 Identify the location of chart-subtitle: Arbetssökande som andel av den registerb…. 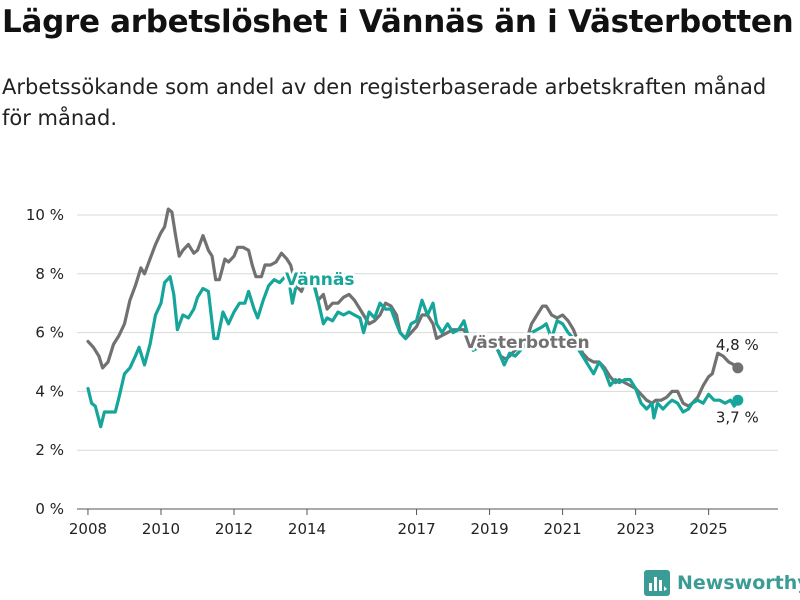
(384, 102).